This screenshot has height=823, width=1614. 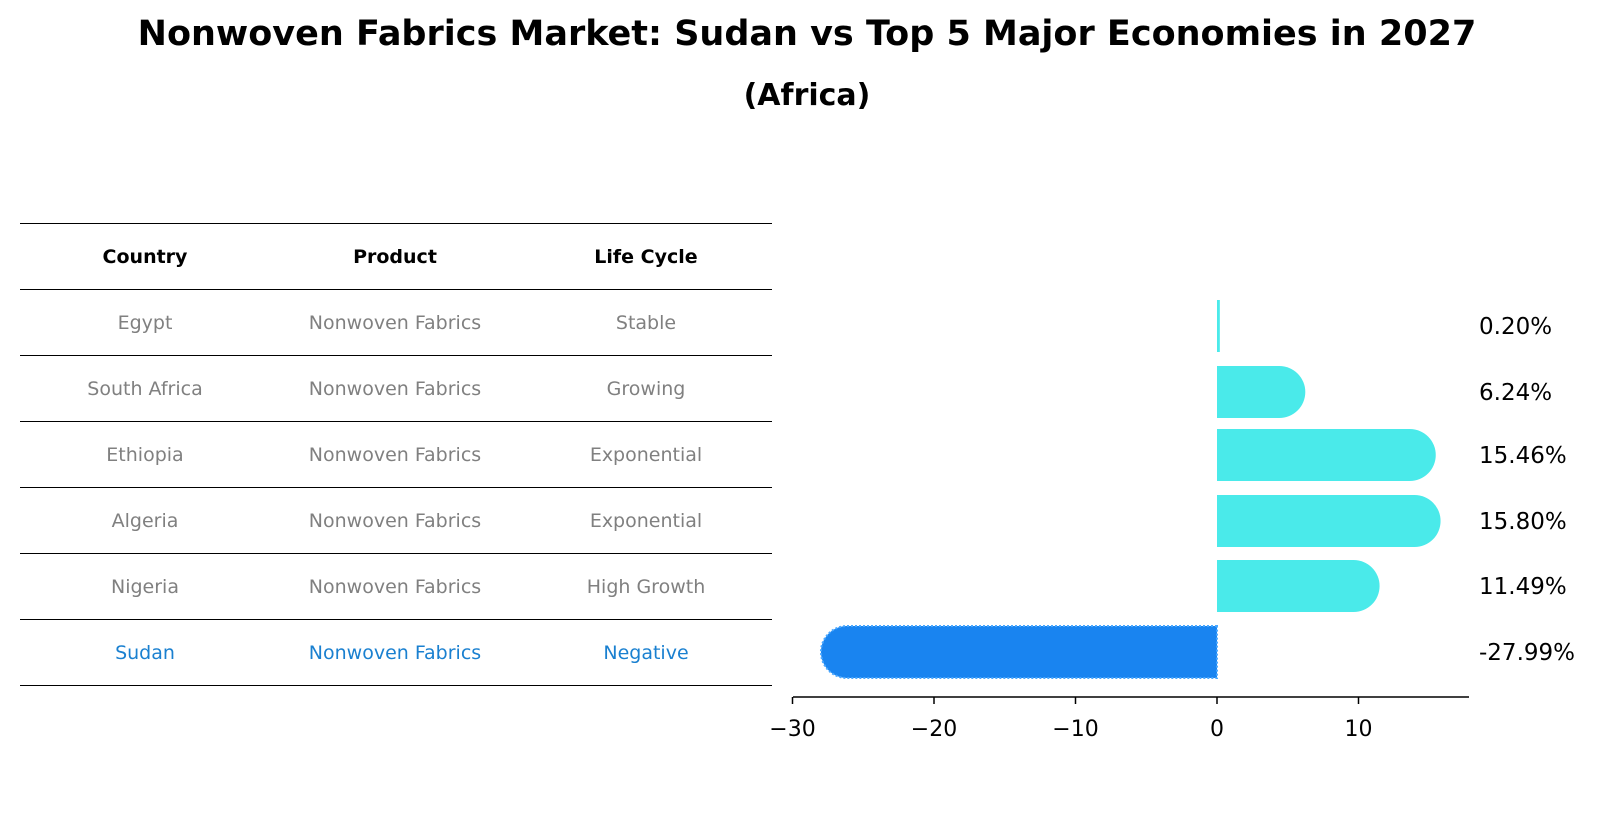 I want to click on table-header-row: Country Product Life Cycle, so click(x=396, y=256).